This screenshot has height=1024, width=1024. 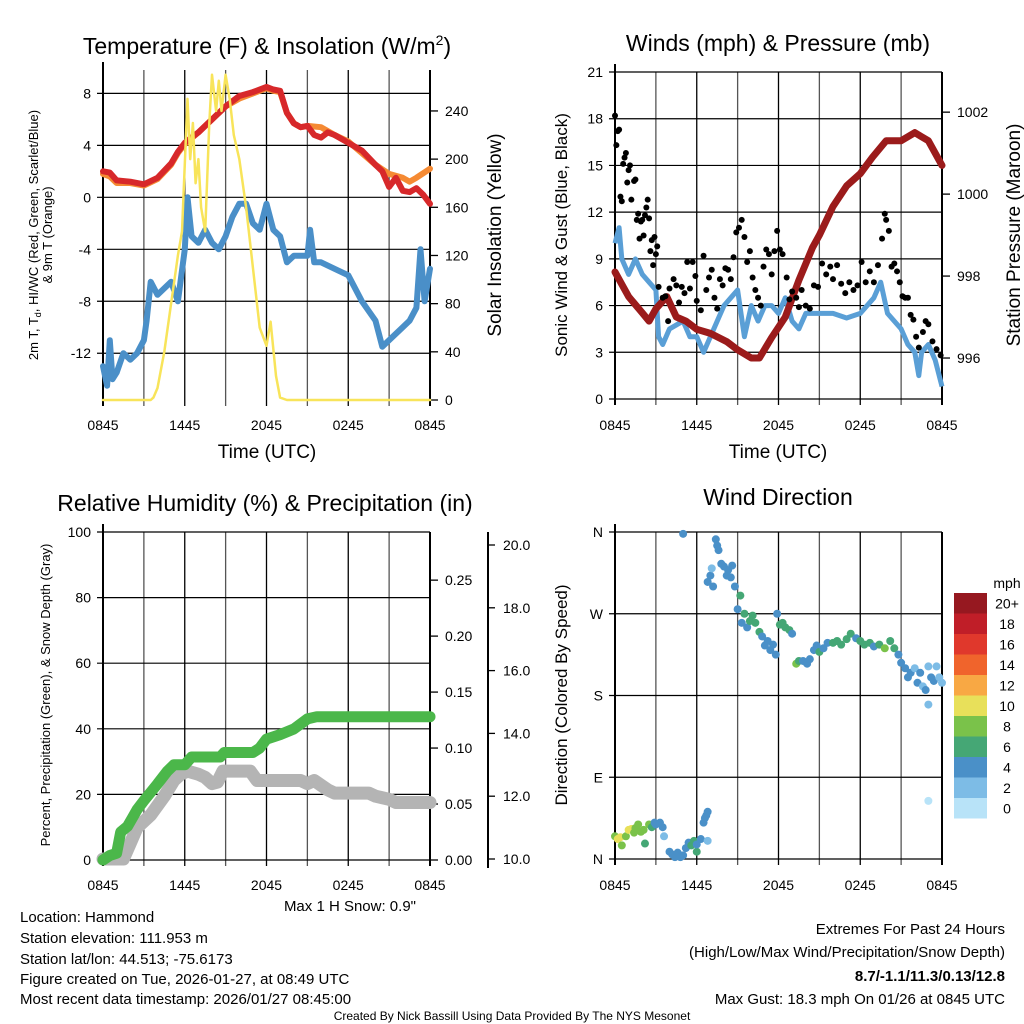 I want to click on snow-depth-line, so click(x=266, y=815).